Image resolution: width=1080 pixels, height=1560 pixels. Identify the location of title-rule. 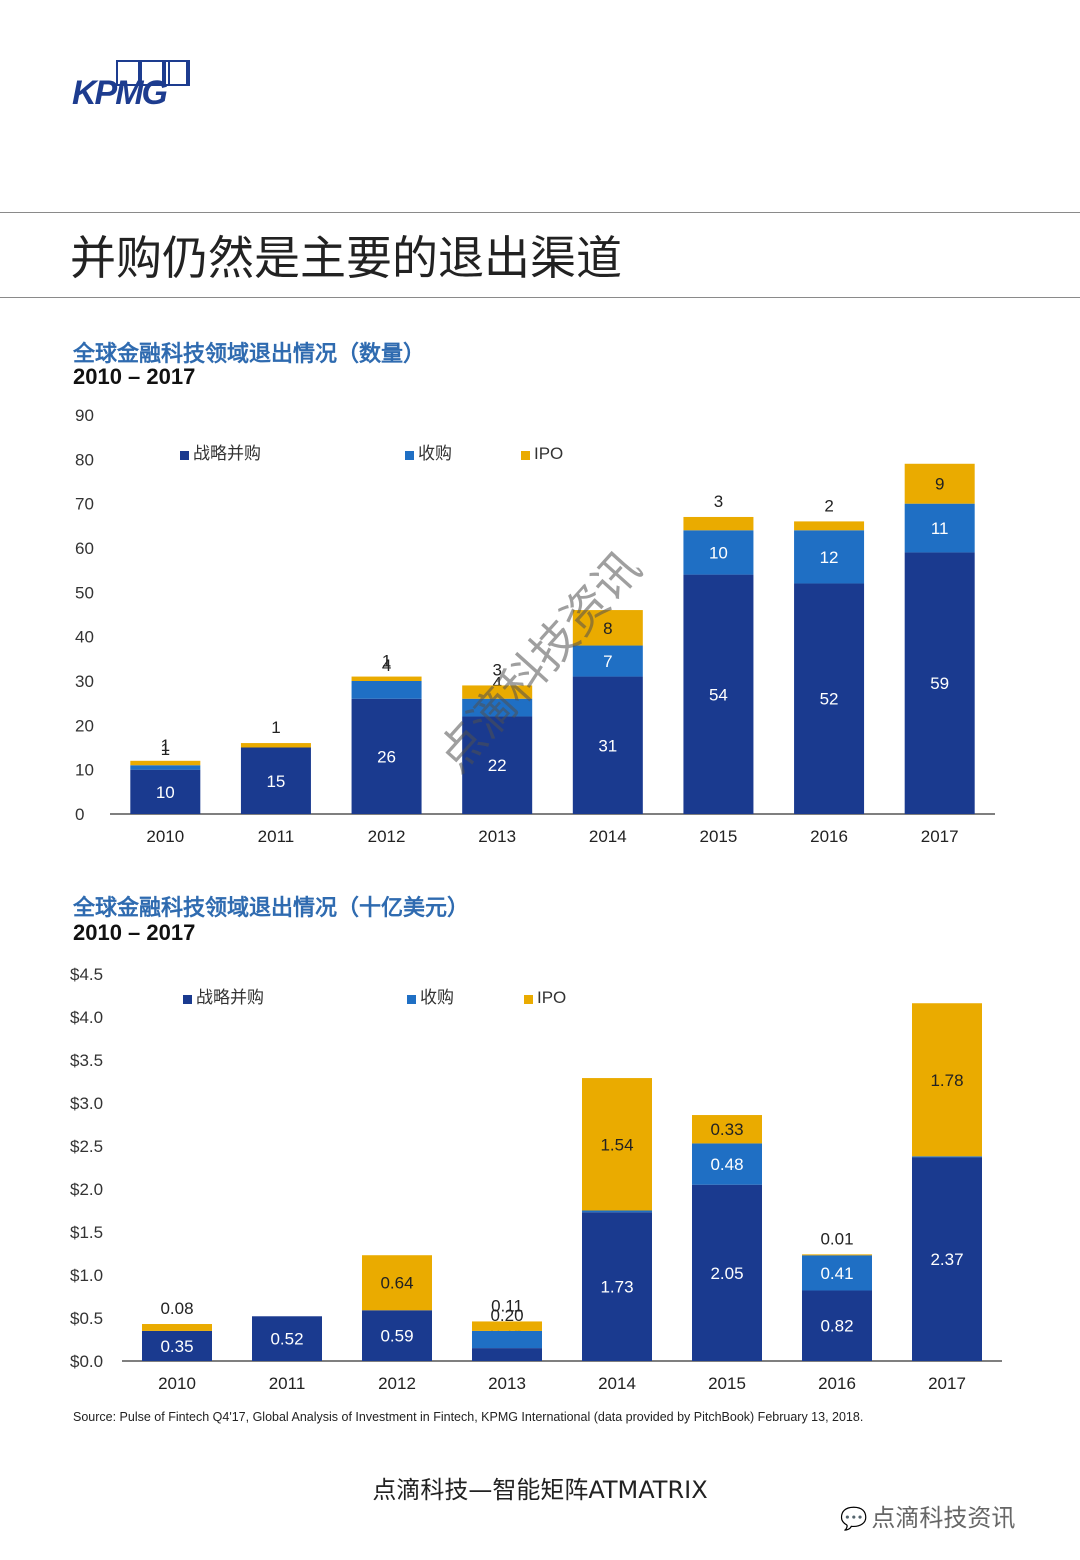
(540, 297).